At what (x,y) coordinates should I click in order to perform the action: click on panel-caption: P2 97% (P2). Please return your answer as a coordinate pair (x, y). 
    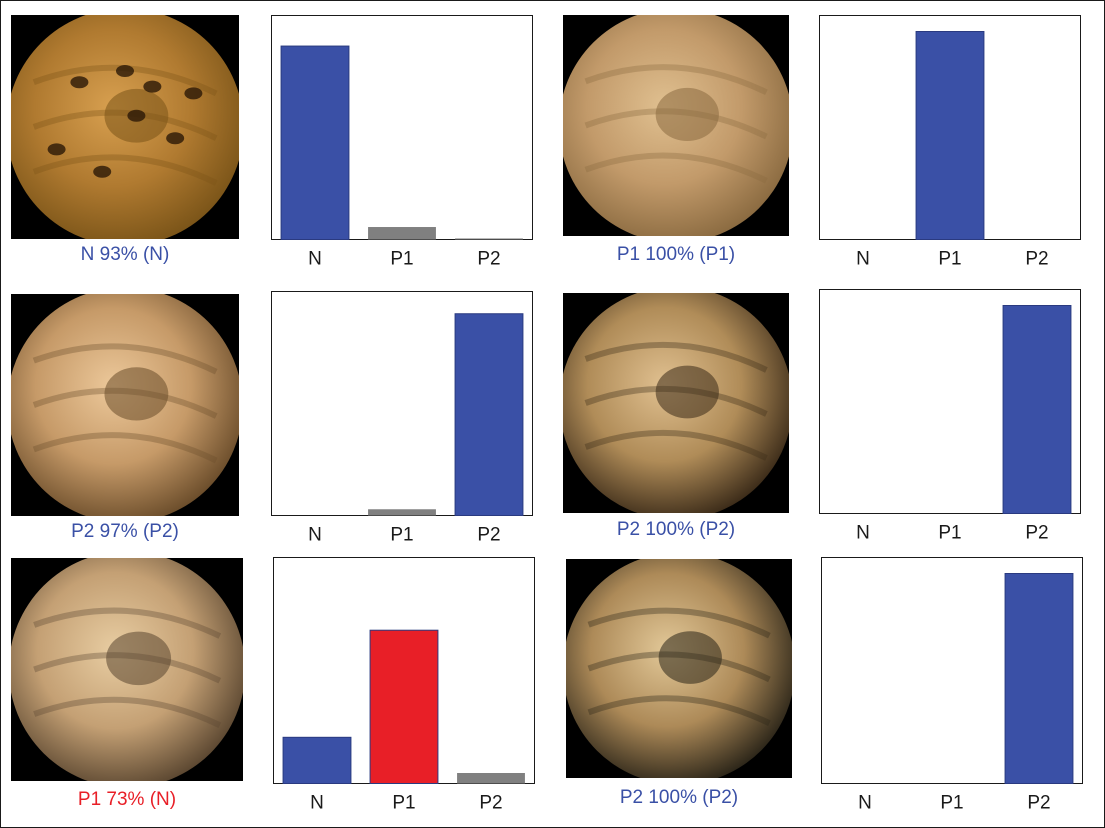
    Looking at the image, I should click on (125, 531).